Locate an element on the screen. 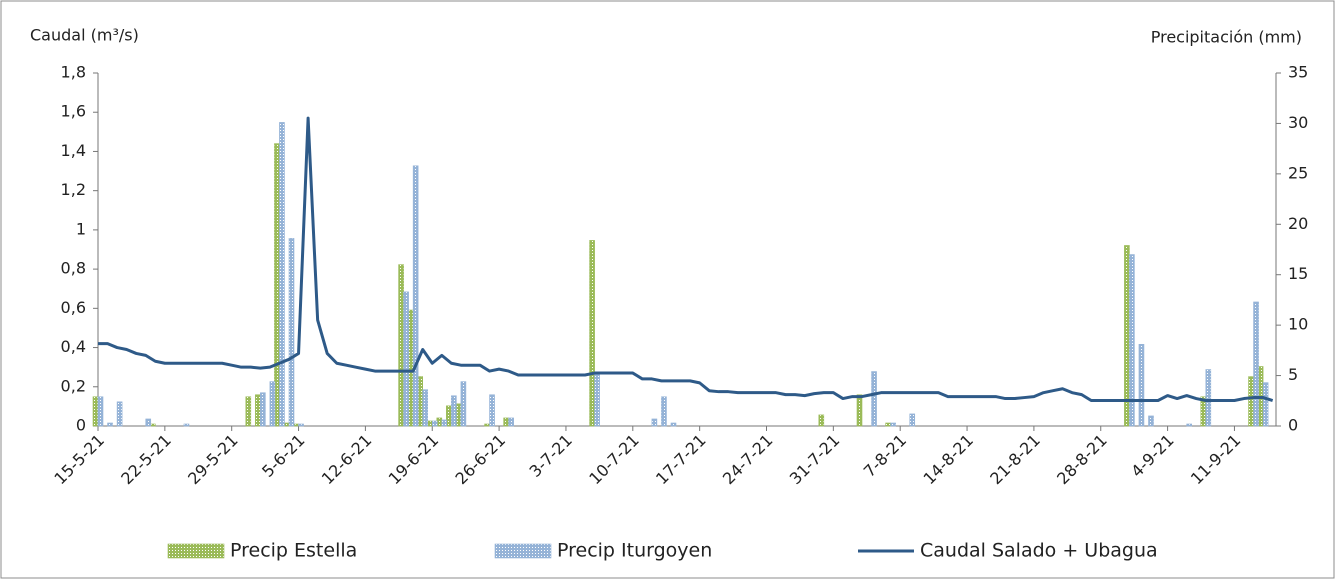 The height and width of the screenshot is (580, 1336). y-tick-label: 1,2 is located at coordinates (73, 189).